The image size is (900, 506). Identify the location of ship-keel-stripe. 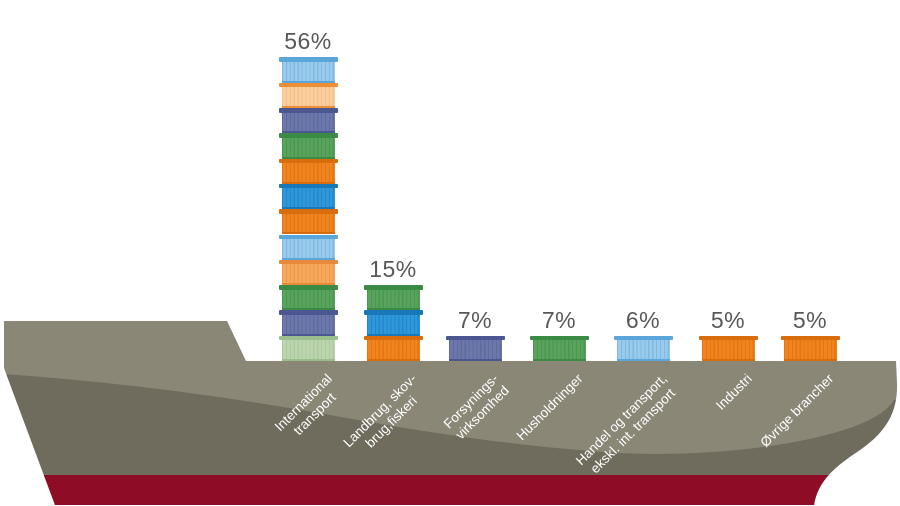
(451, 490).